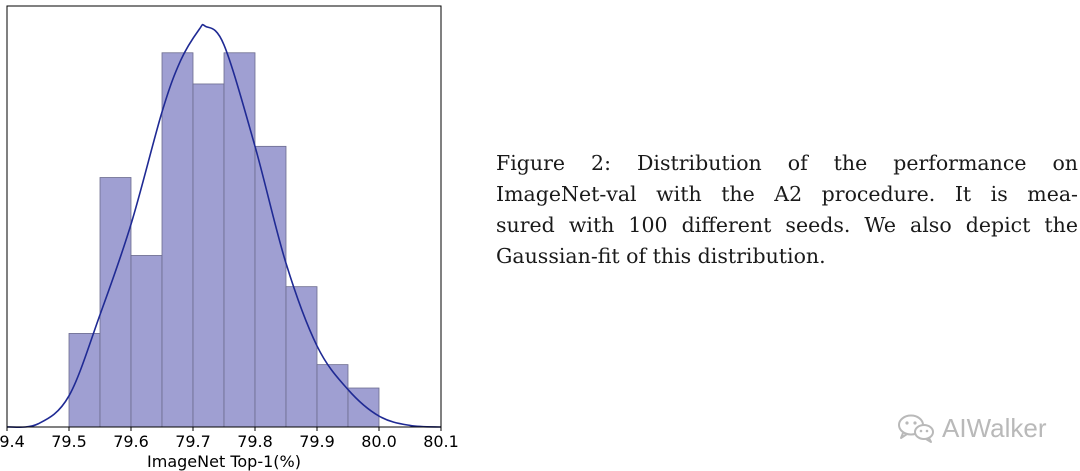 The width and height of the screenshot is (1080, 471). Describe the element at coordinates (379, 441) in the screenshot. I see `x-tick-label: 80.0` at that location.